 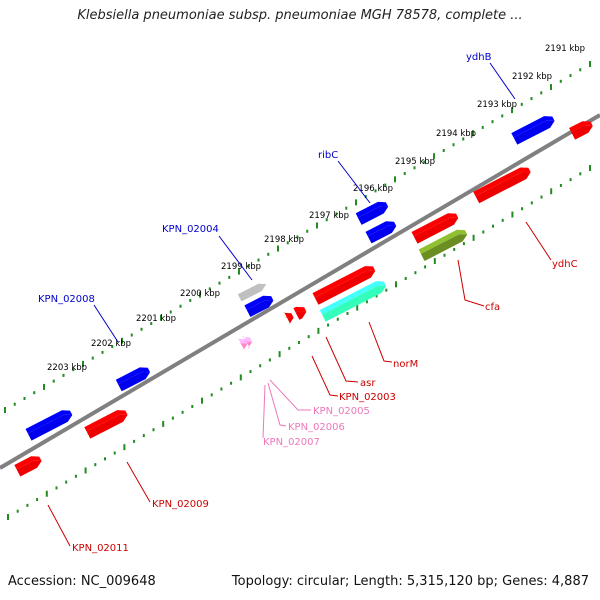 What do you see at coordinates (367, 397) in the screenshot?
I see `gene-label-KPN_02003: KPN_02003` at bounding box center [367, 397].